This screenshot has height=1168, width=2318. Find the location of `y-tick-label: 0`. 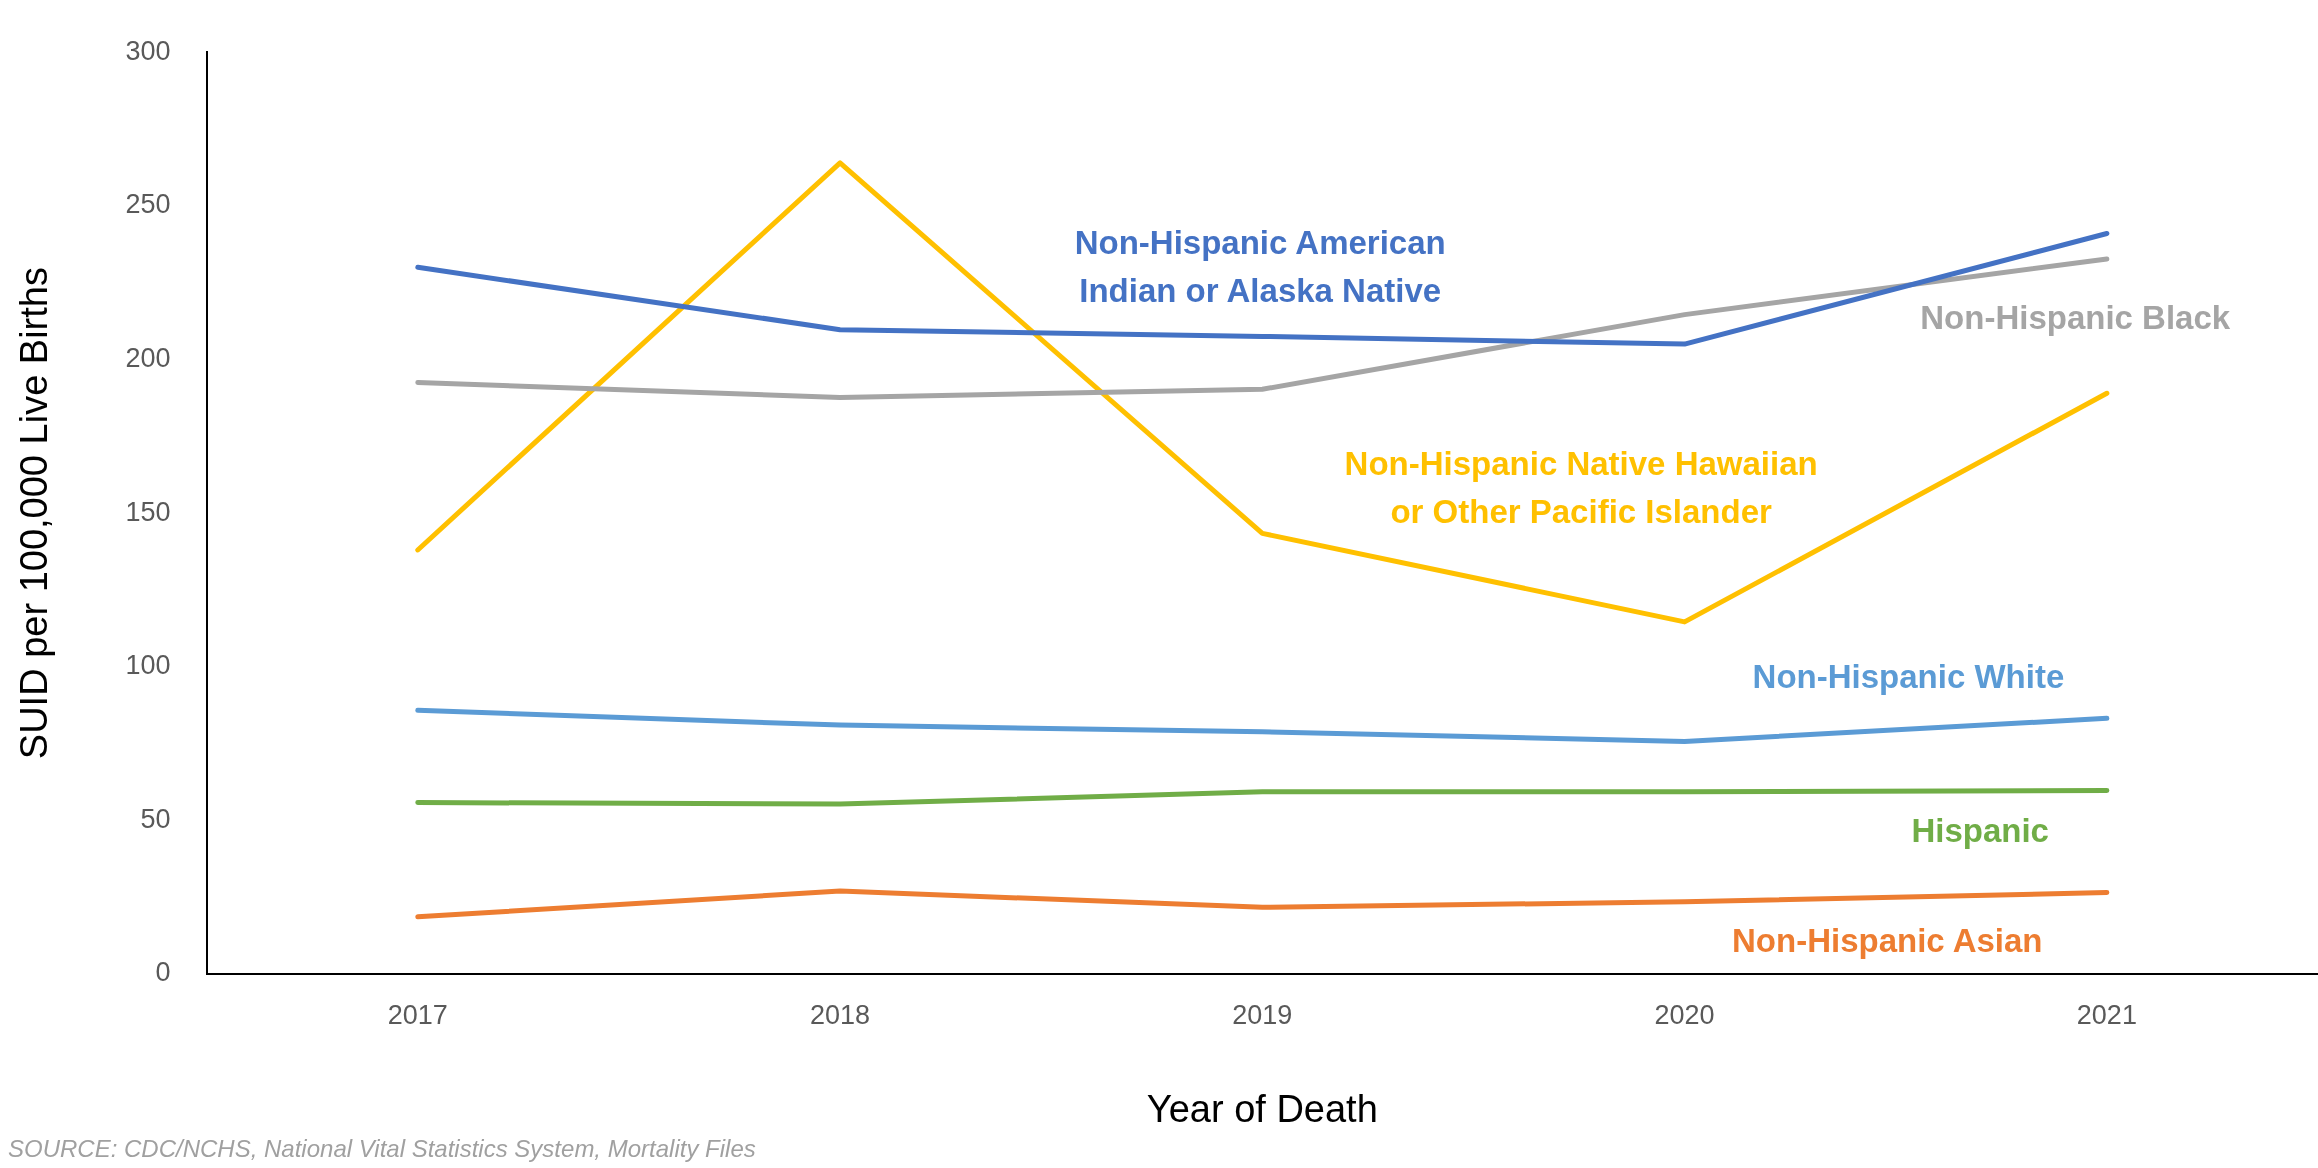

y-tick-label: 0 is located at coordinates (163, 972).